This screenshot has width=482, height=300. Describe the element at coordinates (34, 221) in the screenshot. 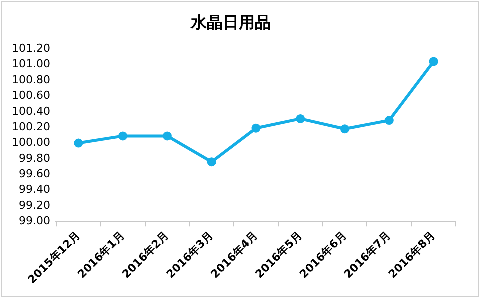

I see `y-tick-label: 99.00` at that location.